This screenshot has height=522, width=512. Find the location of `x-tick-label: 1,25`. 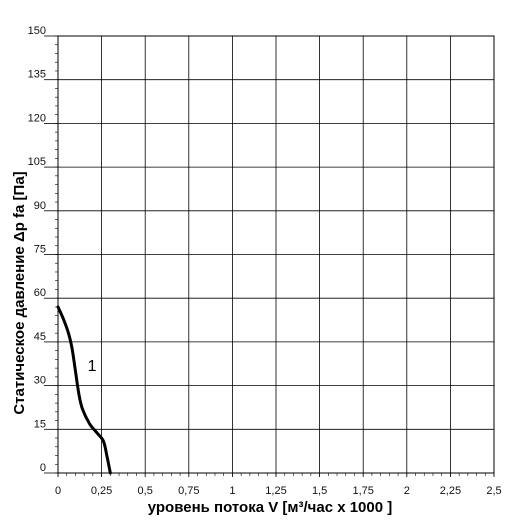

x-tick-label: 1,25 is located at coordinates (275, 491).